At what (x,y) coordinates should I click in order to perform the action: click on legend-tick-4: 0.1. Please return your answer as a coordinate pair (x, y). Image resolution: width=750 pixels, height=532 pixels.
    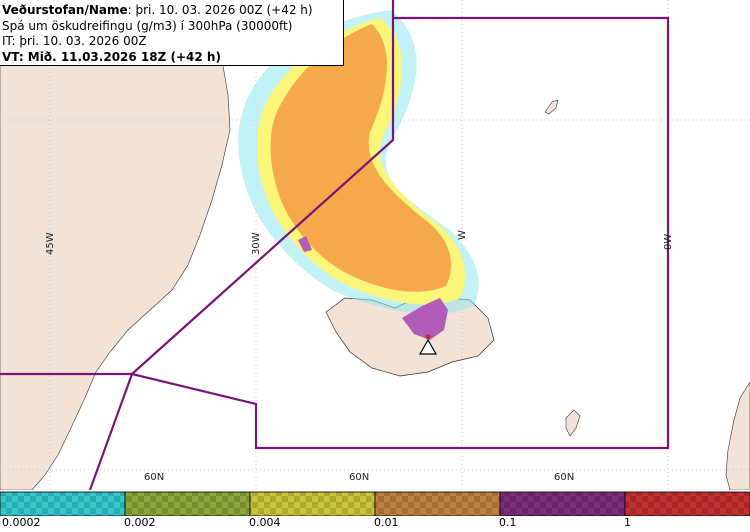
    Looking at the image, I should click on (508, 522).